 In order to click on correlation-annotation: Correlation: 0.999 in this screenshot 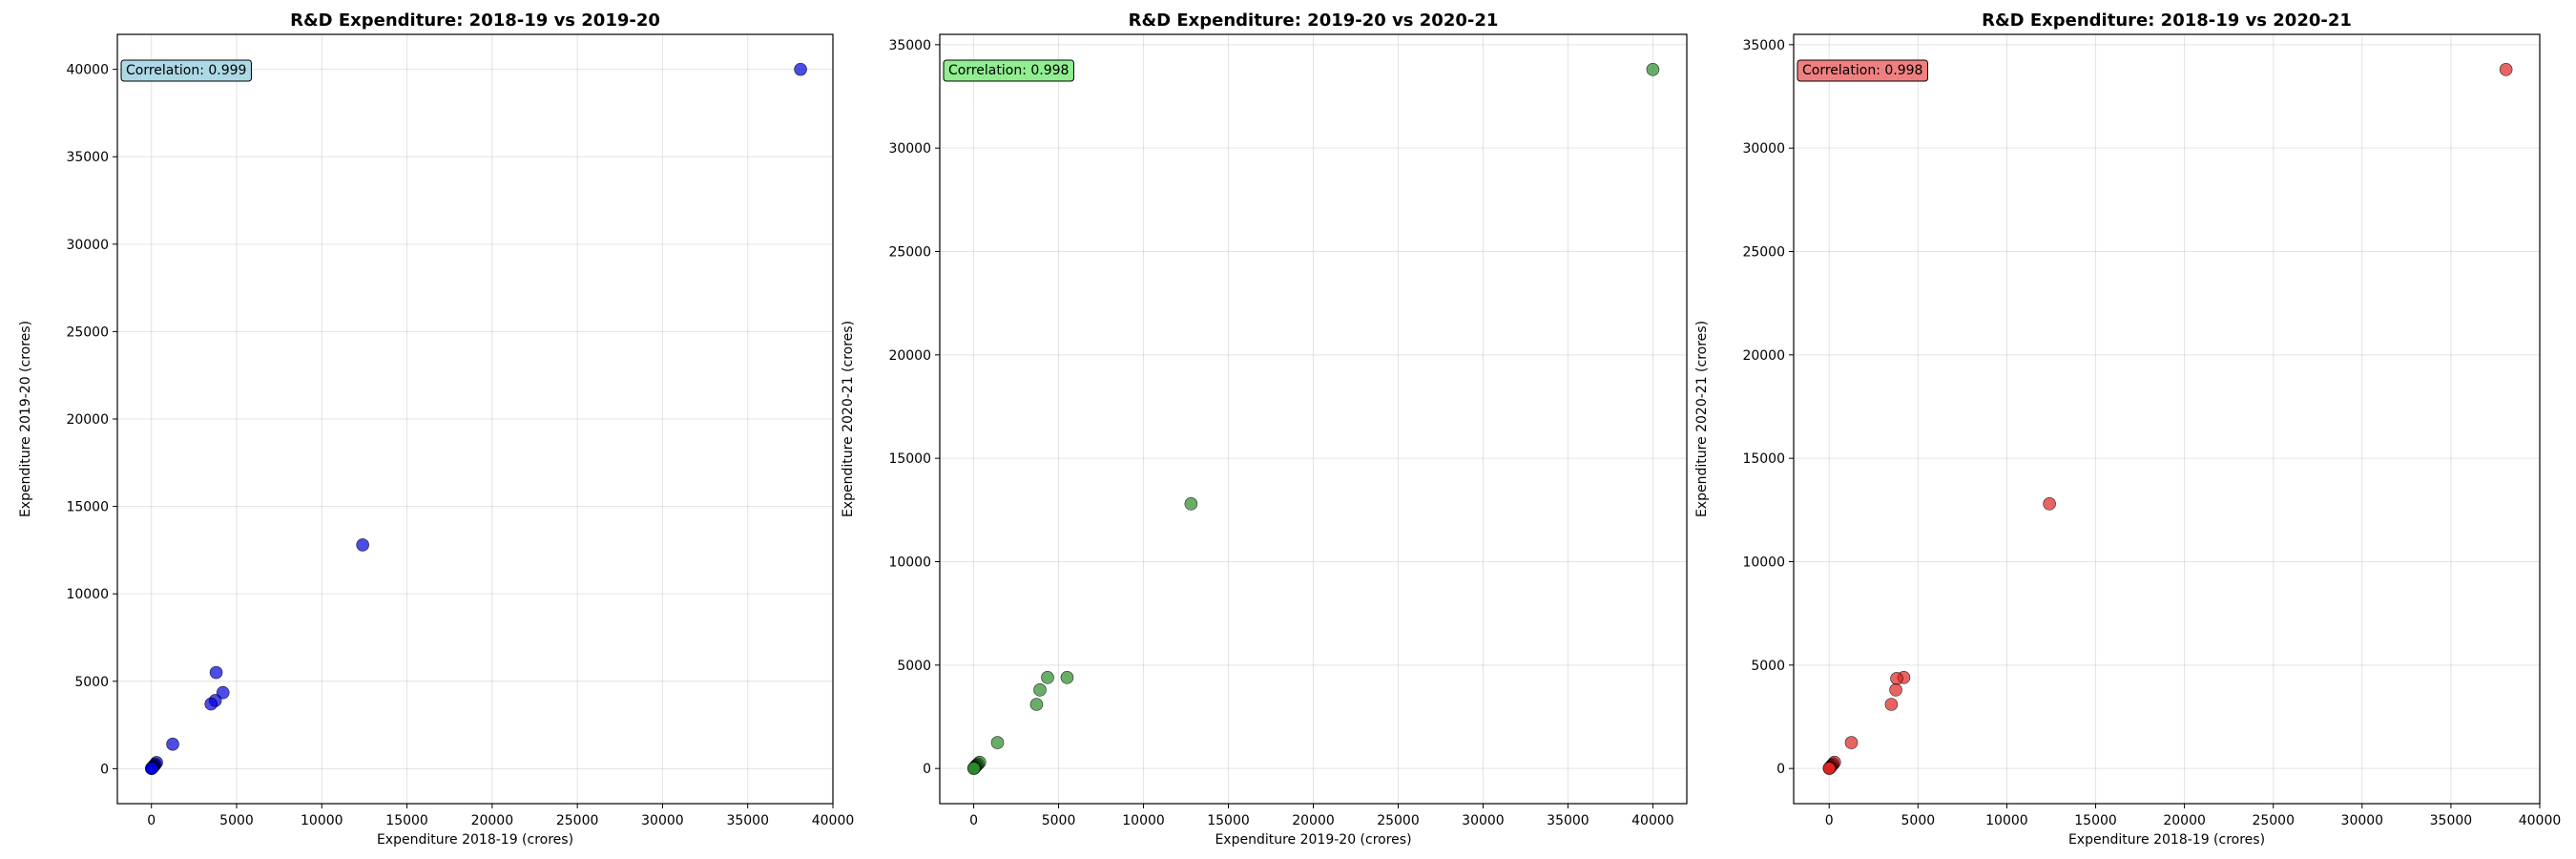, I will do `click(186, 70)`.